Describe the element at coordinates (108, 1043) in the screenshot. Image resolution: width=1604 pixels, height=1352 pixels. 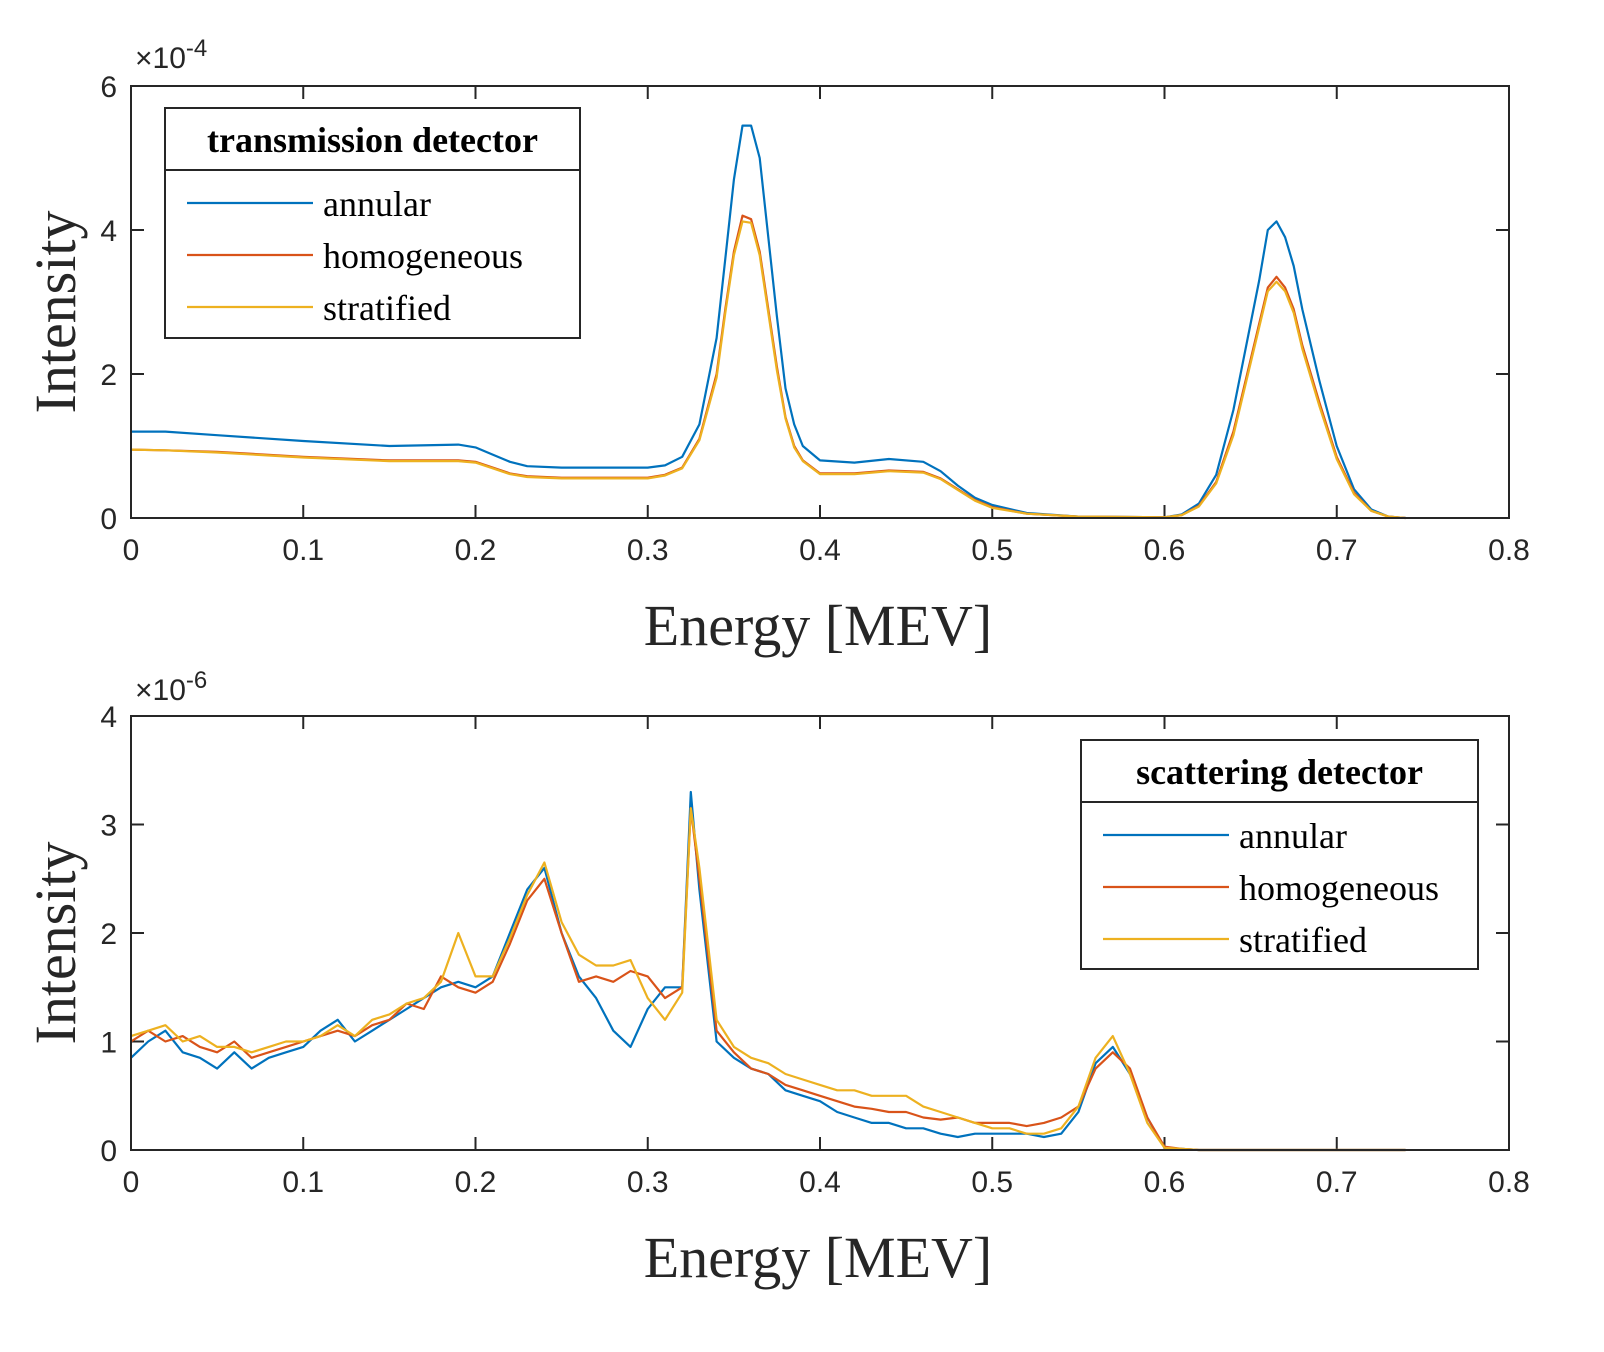
I see `y-tick-label: 1` at that location.